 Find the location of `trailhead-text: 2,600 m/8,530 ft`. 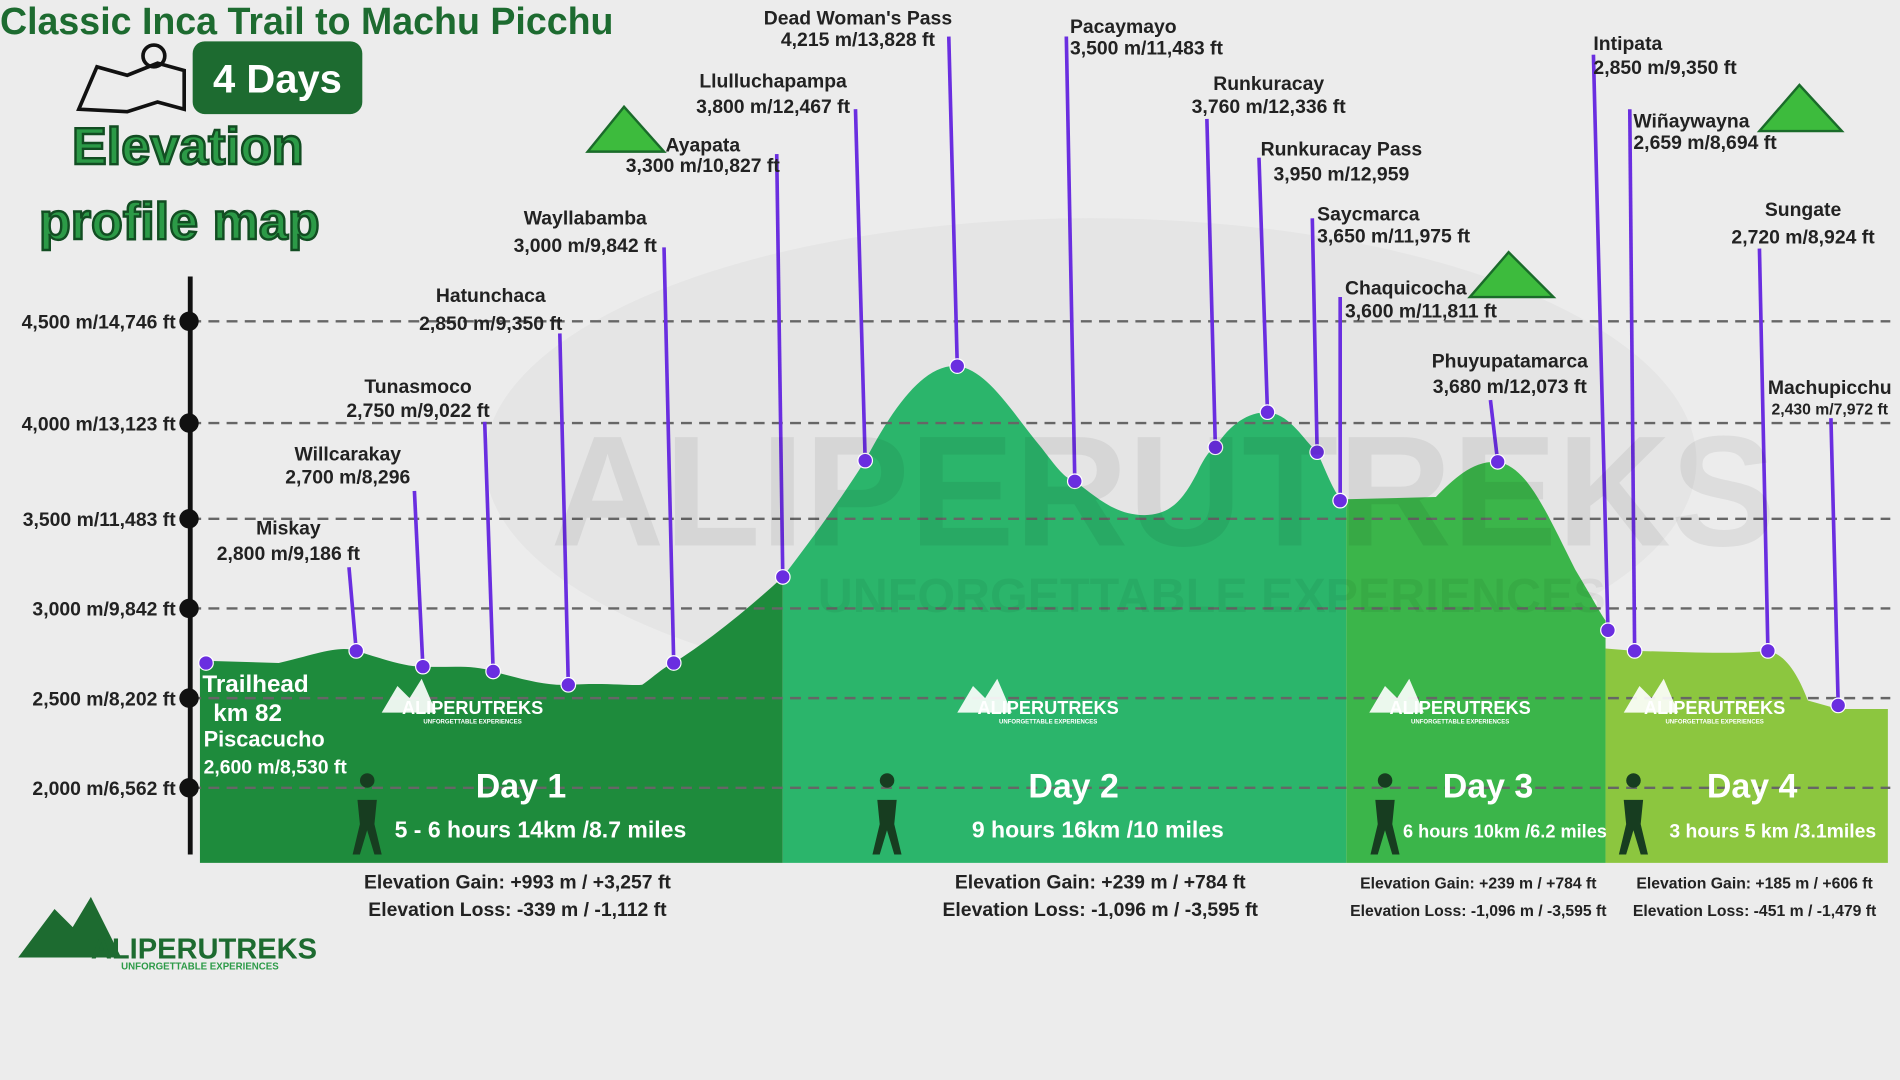

trailhead-text: 2,600 m/8,530 ft is located at coordinates (276, 767).